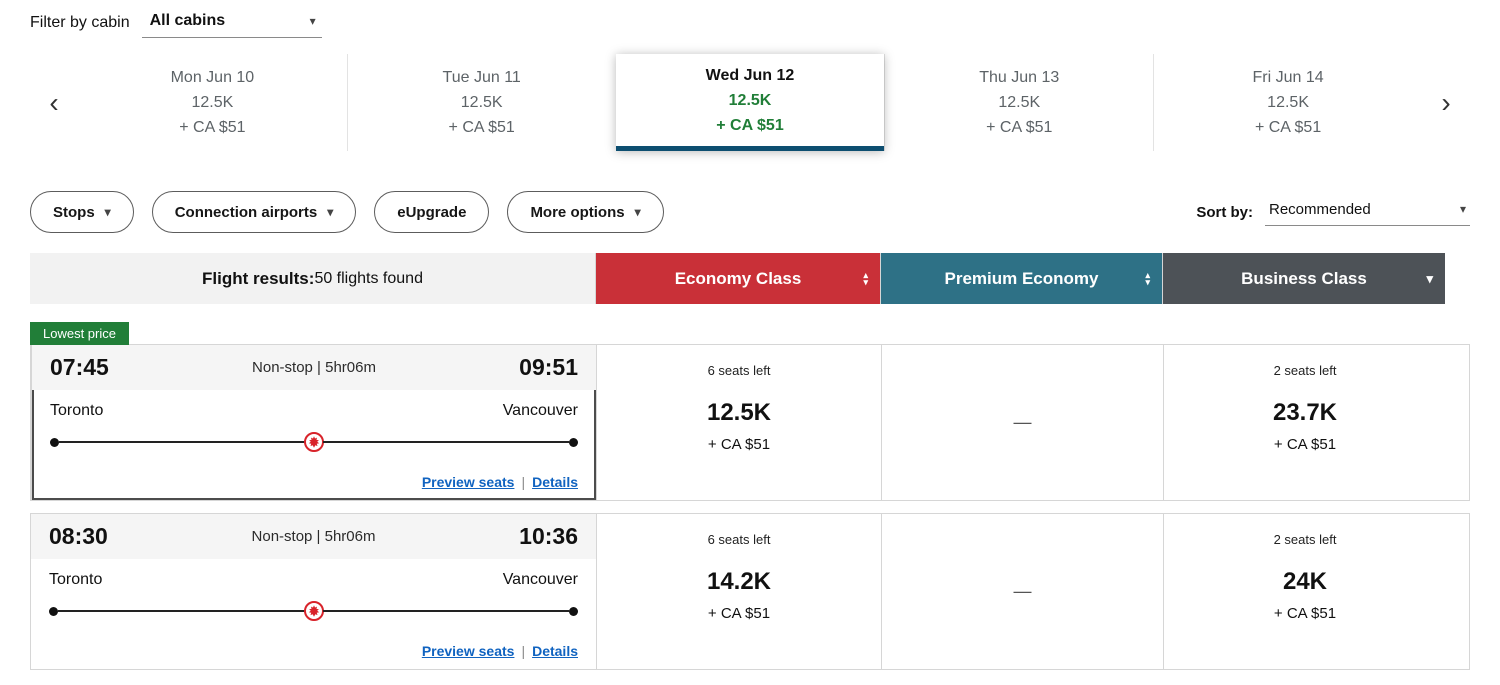 The image size is (1500, 685). Describe the element at coordinates (1147, 274) in the screenshot. I see `sort-up-icon: ▴` at that location.